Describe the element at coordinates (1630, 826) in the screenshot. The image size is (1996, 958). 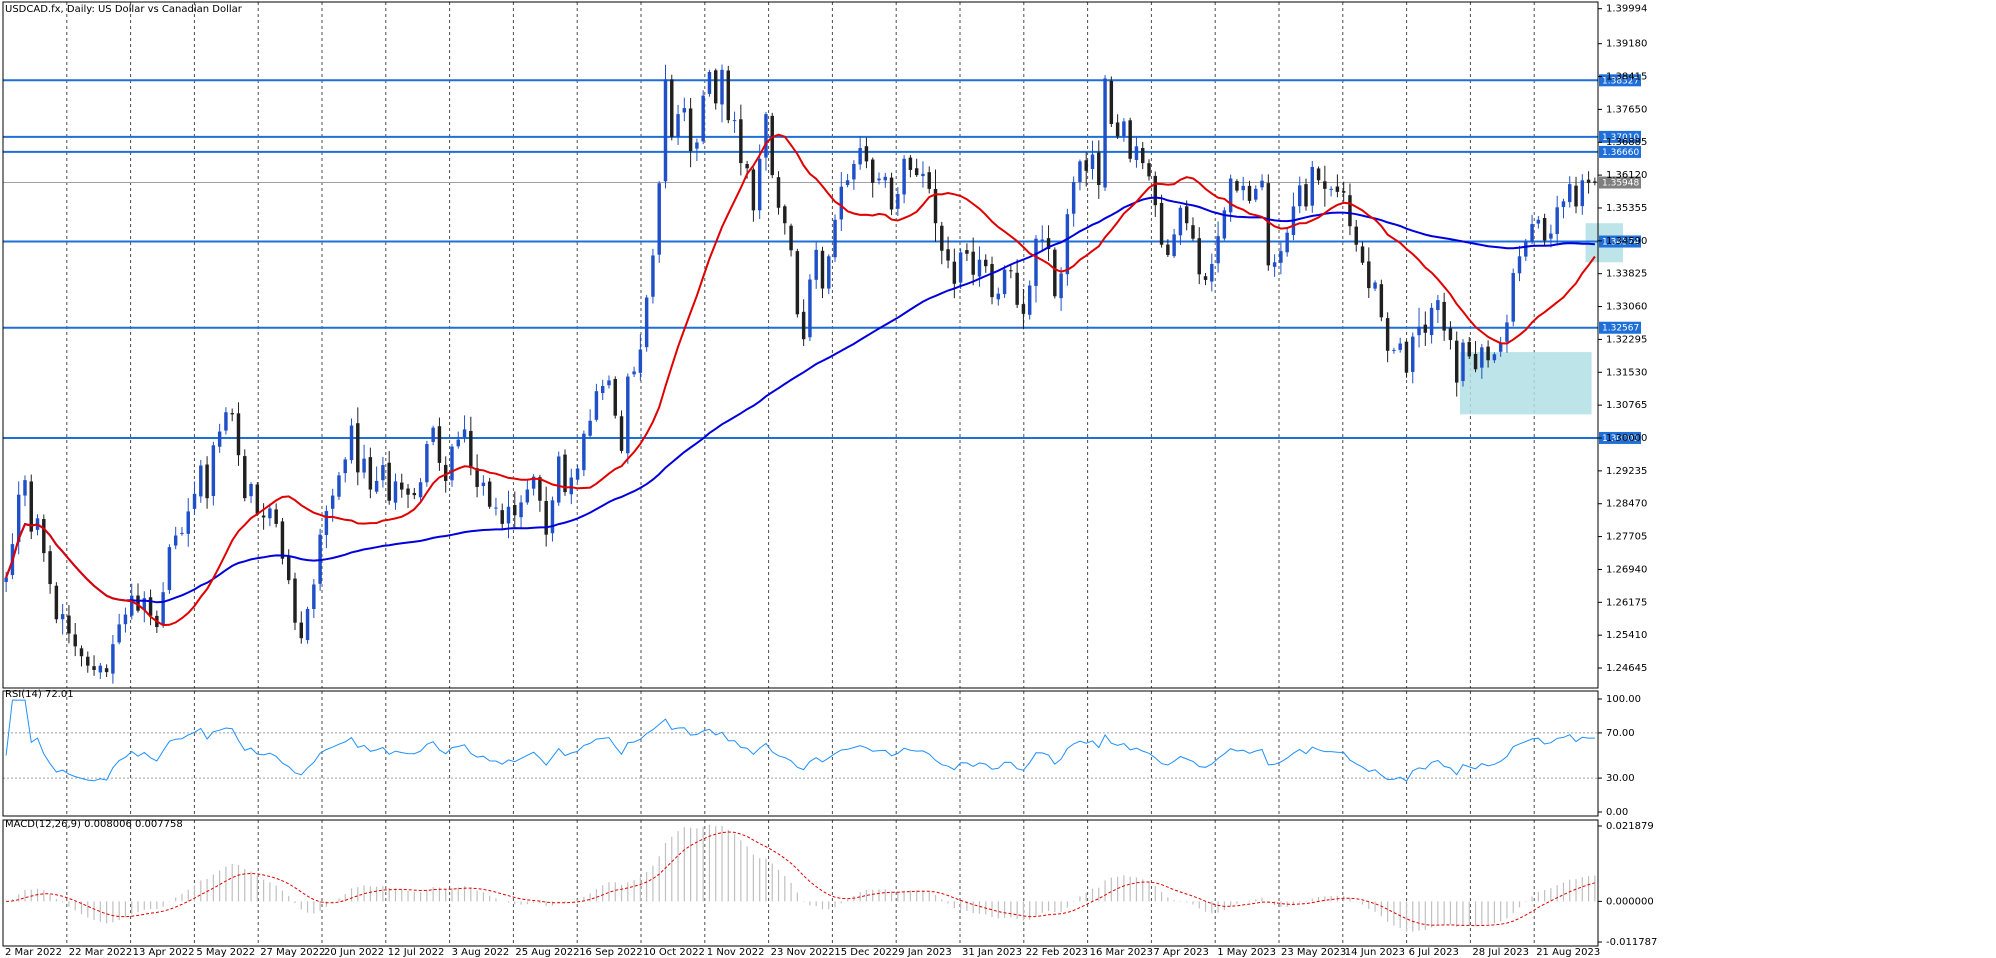
I see `macd-tick-label: 0.021879` at that location.